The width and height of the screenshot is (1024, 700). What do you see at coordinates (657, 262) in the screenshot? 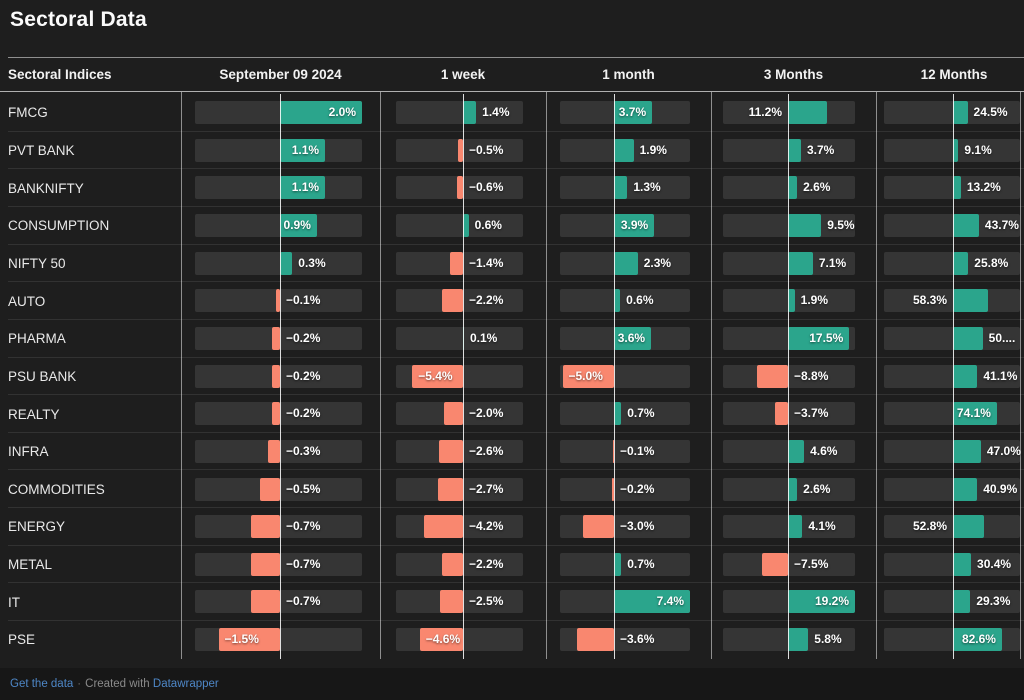
I see `value-label: 2.3%` at bounding box center [657, 262].